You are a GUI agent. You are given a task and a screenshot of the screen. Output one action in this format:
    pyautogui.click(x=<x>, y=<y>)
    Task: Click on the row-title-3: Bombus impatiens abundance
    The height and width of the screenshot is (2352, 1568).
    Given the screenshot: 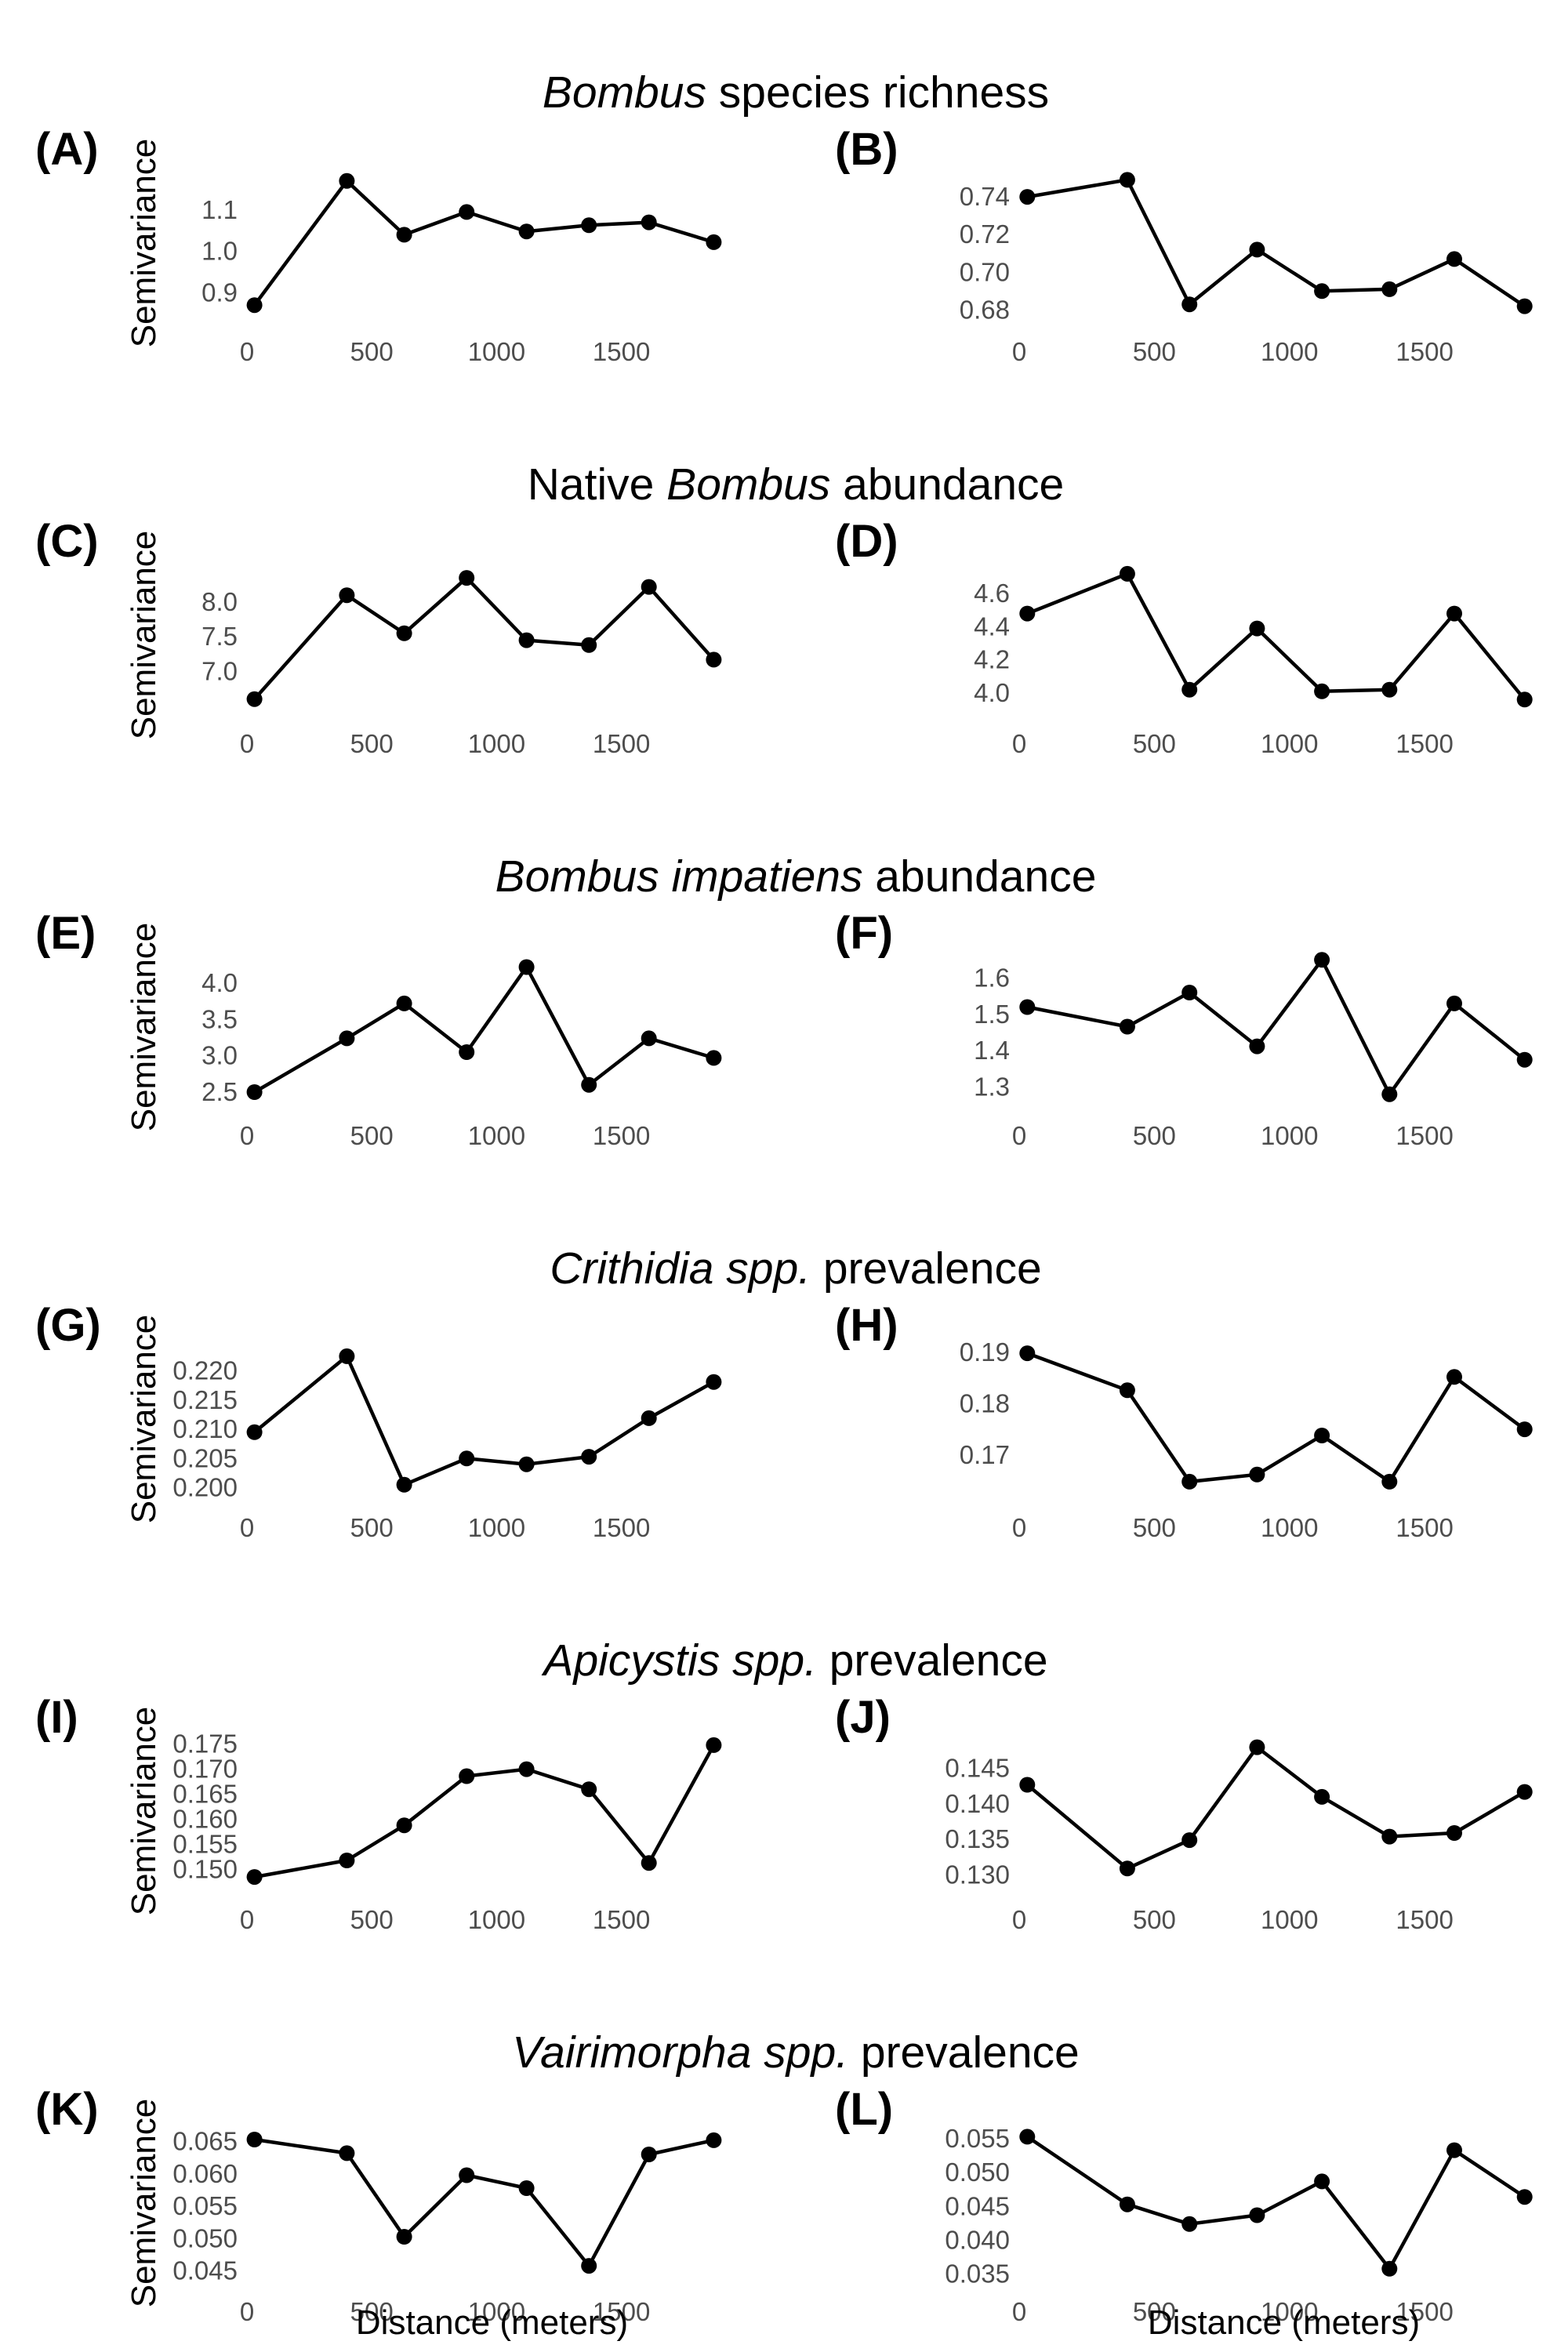 What is the action you would take?
    pyautogui.click(x=796, y=877)
    